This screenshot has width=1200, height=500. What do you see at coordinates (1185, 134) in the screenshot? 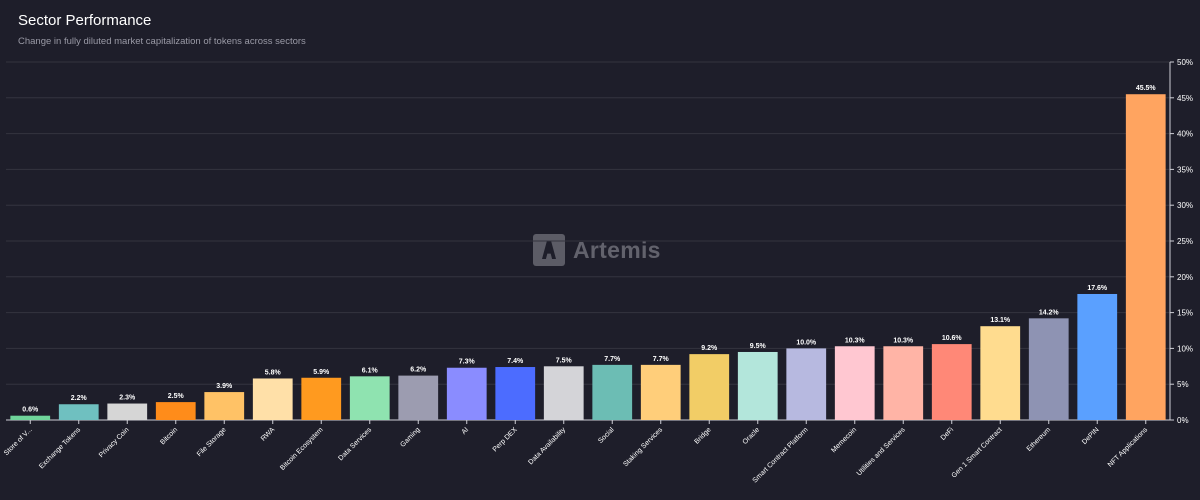
I see `y-tick-label: 40%` at bounding box center [1185, 134].